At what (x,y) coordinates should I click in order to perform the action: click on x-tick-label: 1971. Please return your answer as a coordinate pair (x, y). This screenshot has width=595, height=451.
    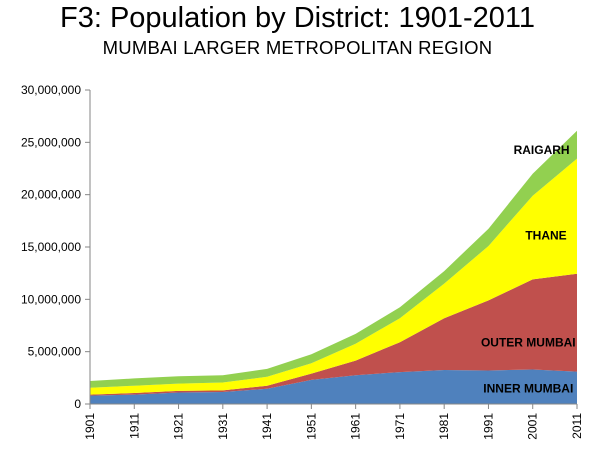
    Looking at the image, I should click on (400, 426).